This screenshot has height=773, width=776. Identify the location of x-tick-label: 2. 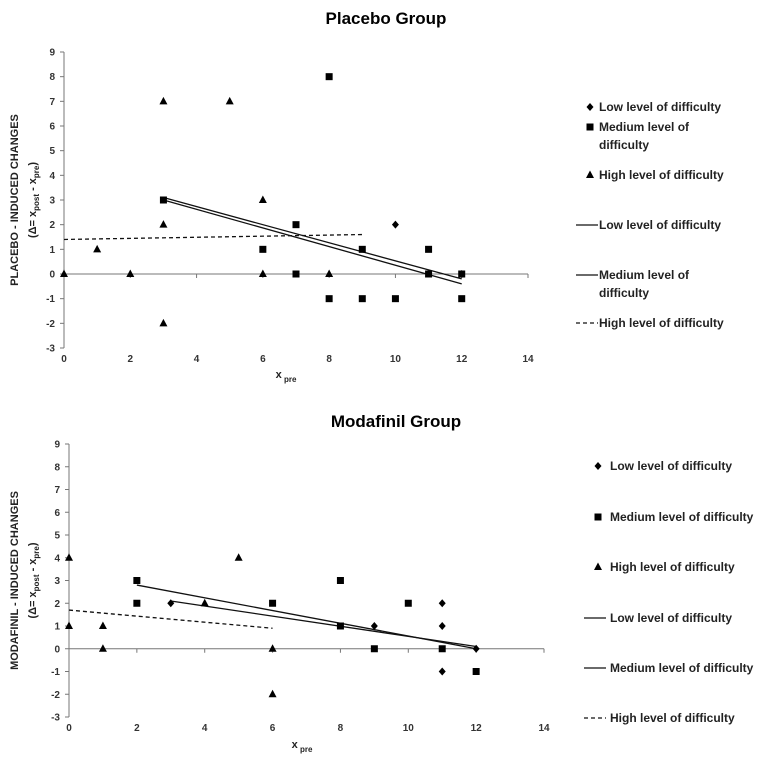
(131, 359).